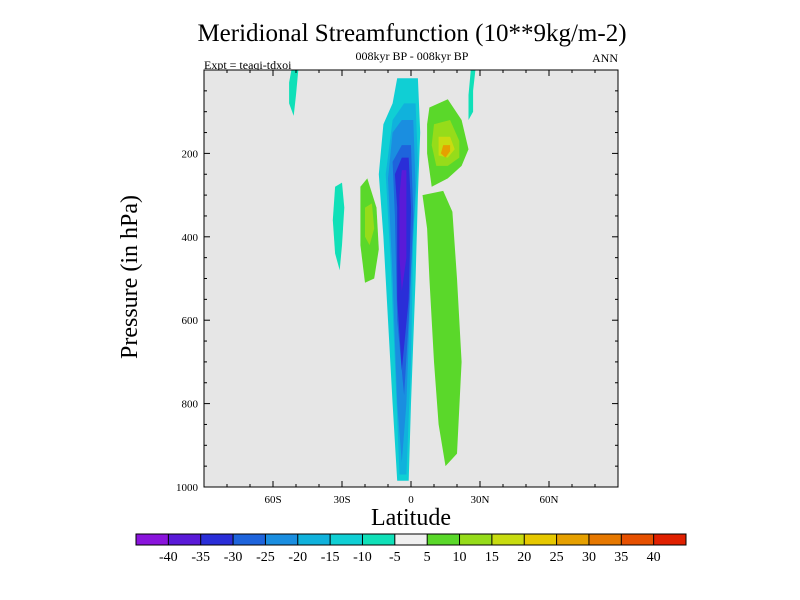 The image size is (800, 600). Describe the element at coordinates (411, 549) in the screenshot. I see `colorbar: -40 -35 -30 -25 -20 -15 -10 -5 5 10 15 20 25 30 35 40` at that location.